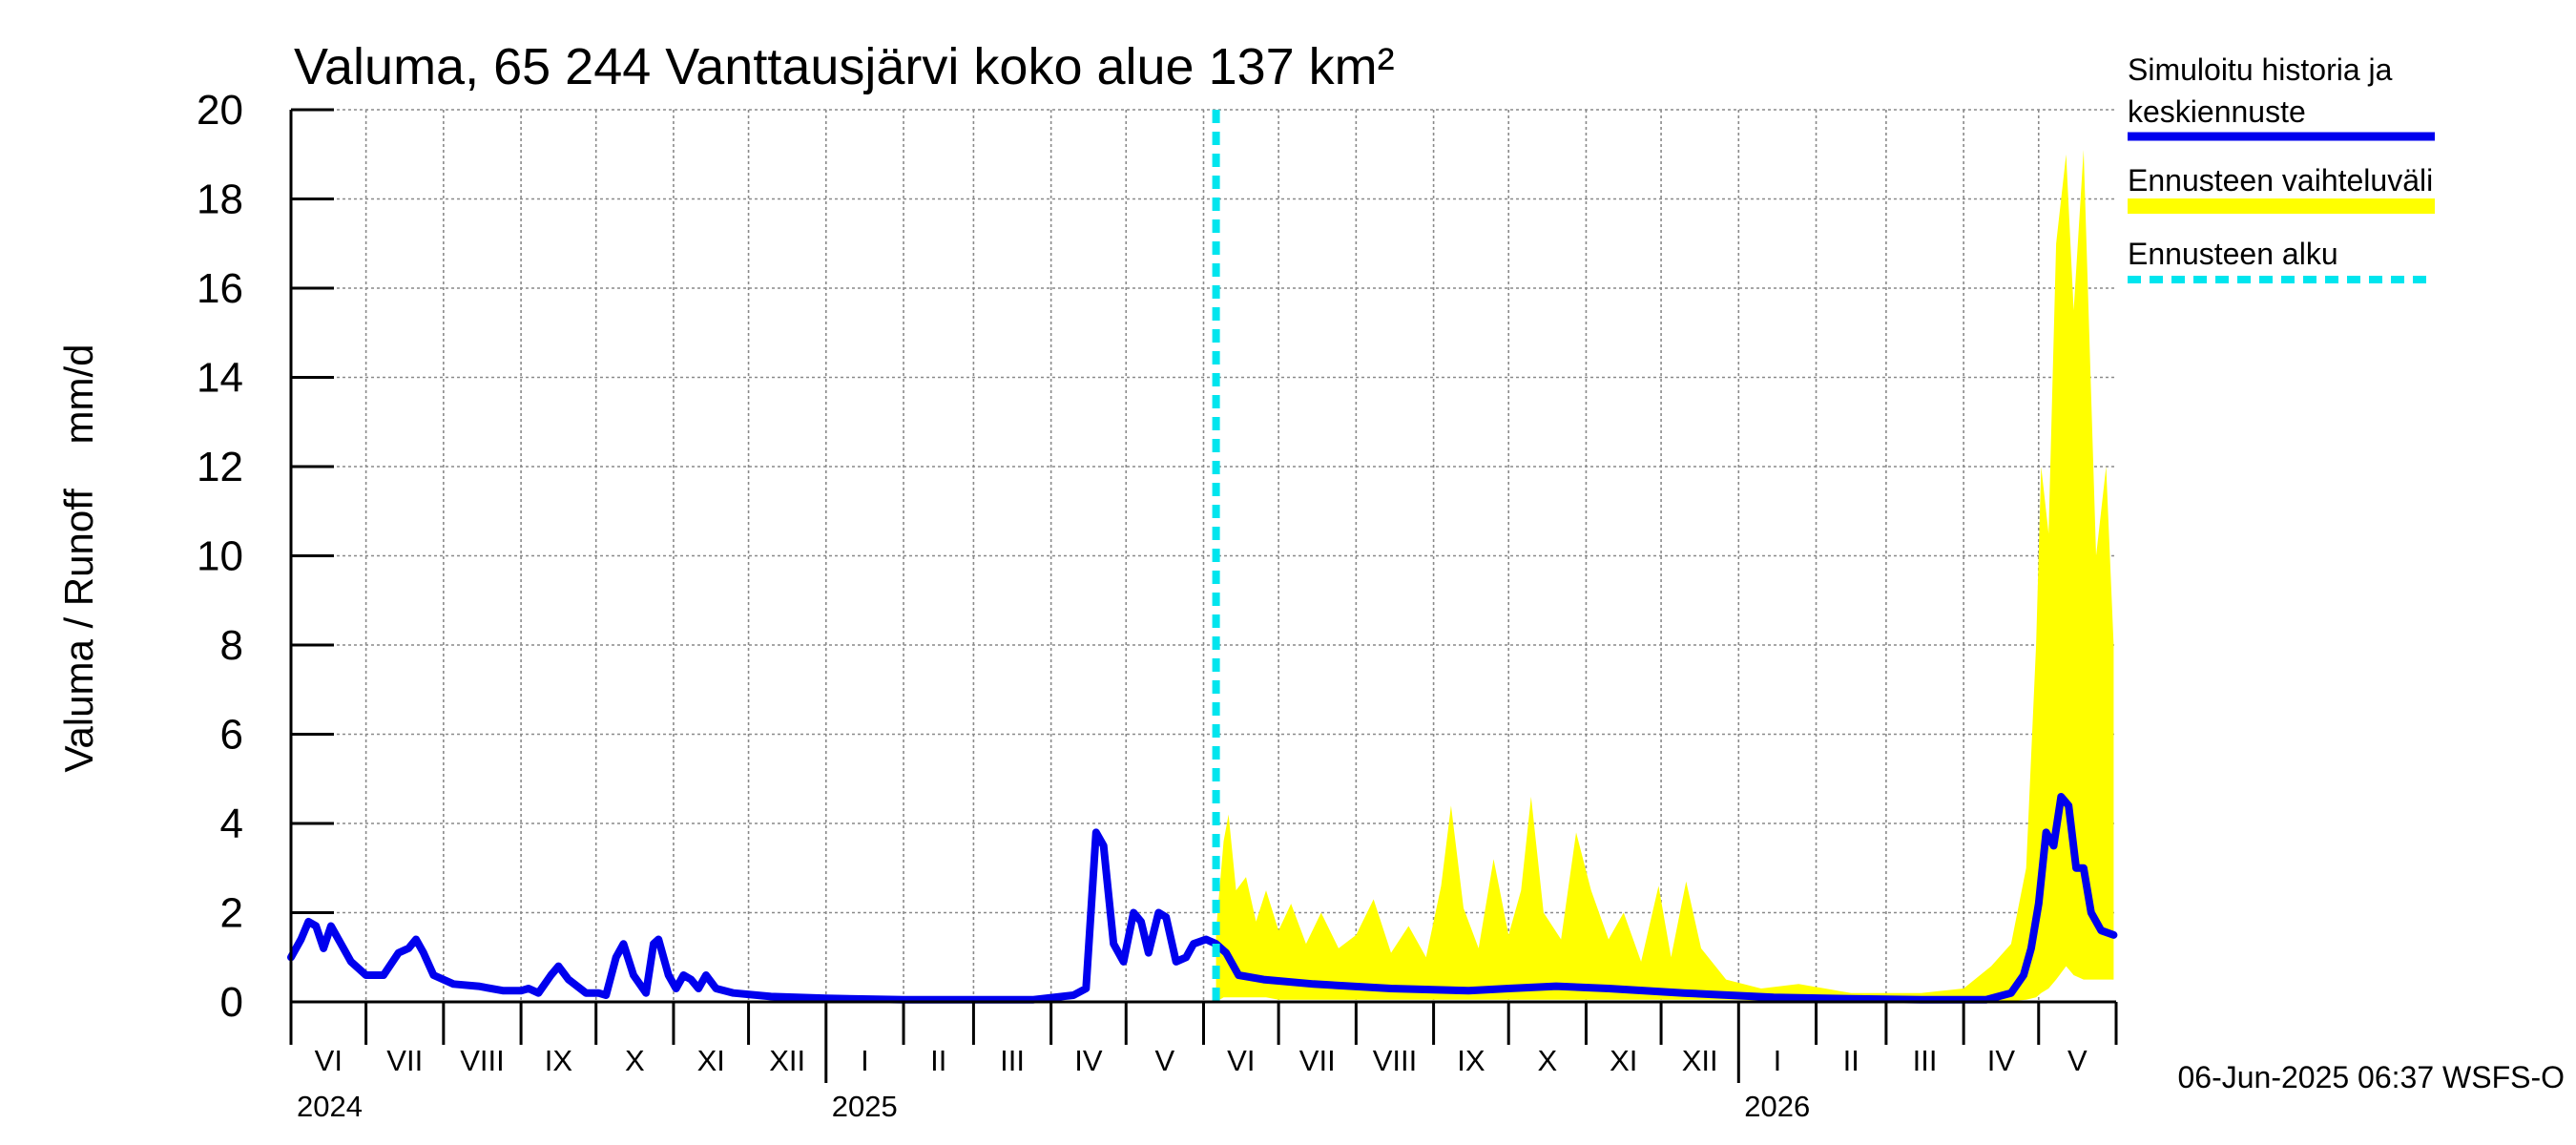 Image resolution: width=2576 pixels, height=1145 pixels. Describe the element at coordinates (220, 378) in the screenshot. I see `y-tick-label: 14` at that location.